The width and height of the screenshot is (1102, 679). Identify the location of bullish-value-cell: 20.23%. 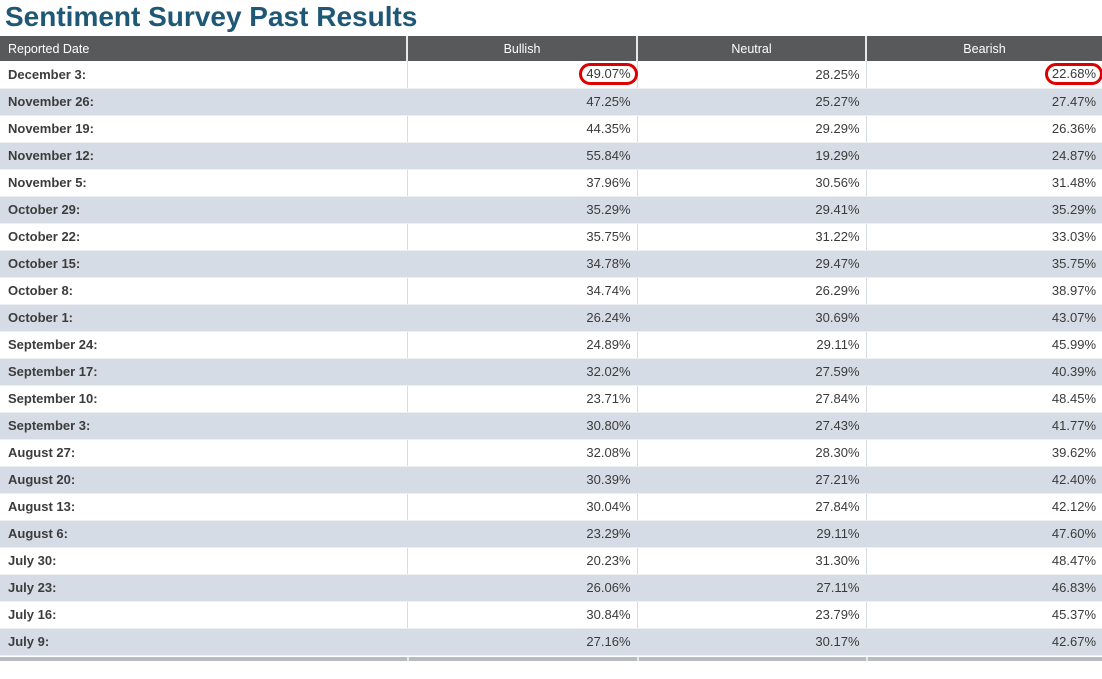
(521, 561).